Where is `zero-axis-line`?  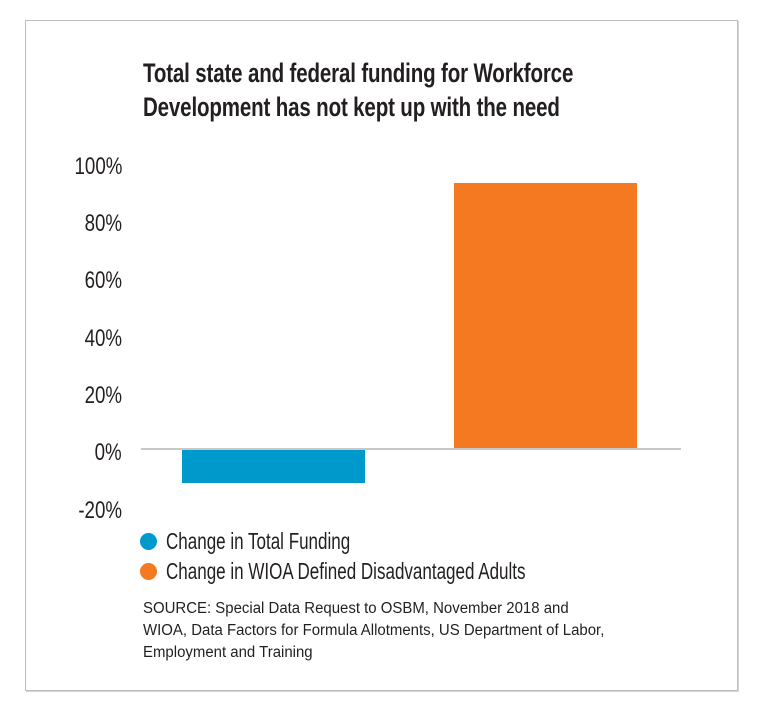
zero-axis-line is located at coordinates (411, 449).